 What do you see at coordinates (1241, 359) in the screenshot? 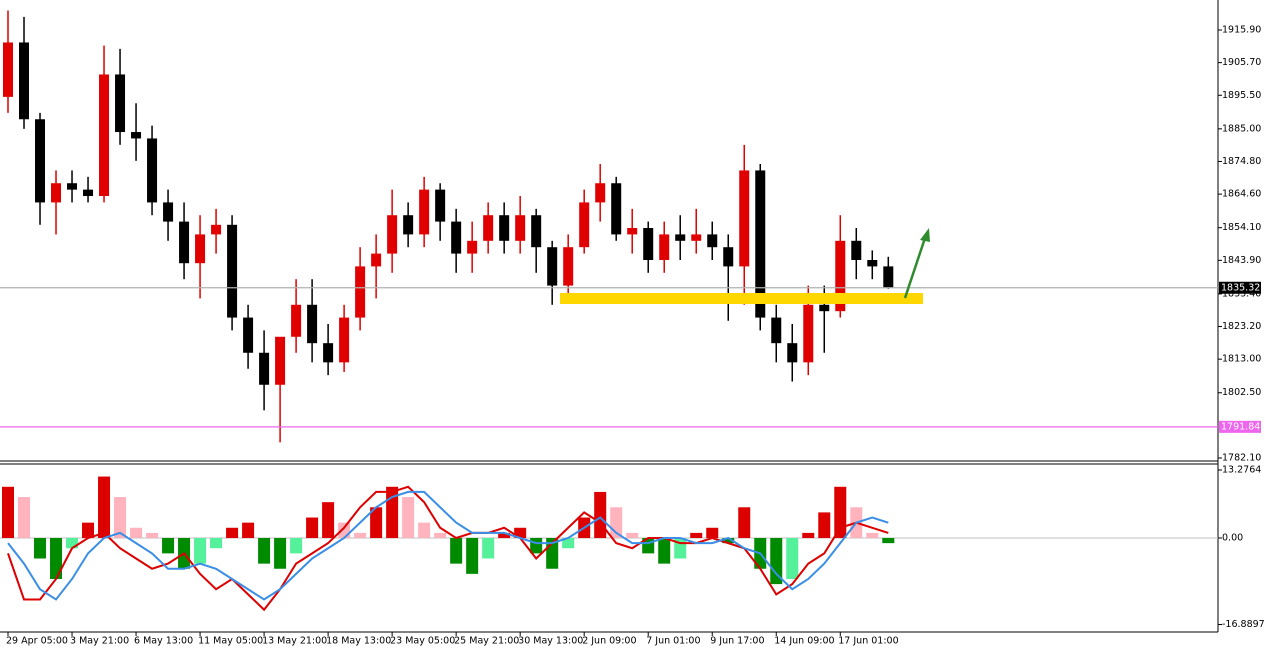
I see `y-tick-label: 1813.00` at bounding box center [1241, 359].